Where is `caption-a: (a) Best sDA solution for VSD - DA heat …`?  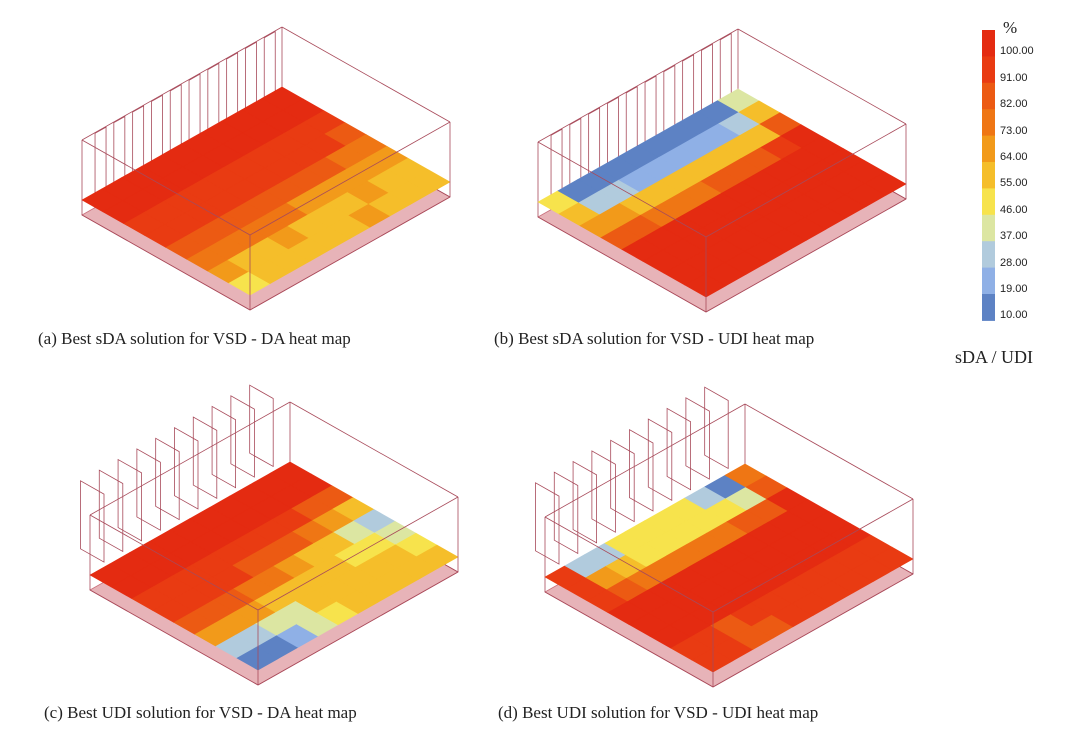
caption-a: (a) Best sDA solution for VSD - DA heat … is located at coordinates (194, 338).